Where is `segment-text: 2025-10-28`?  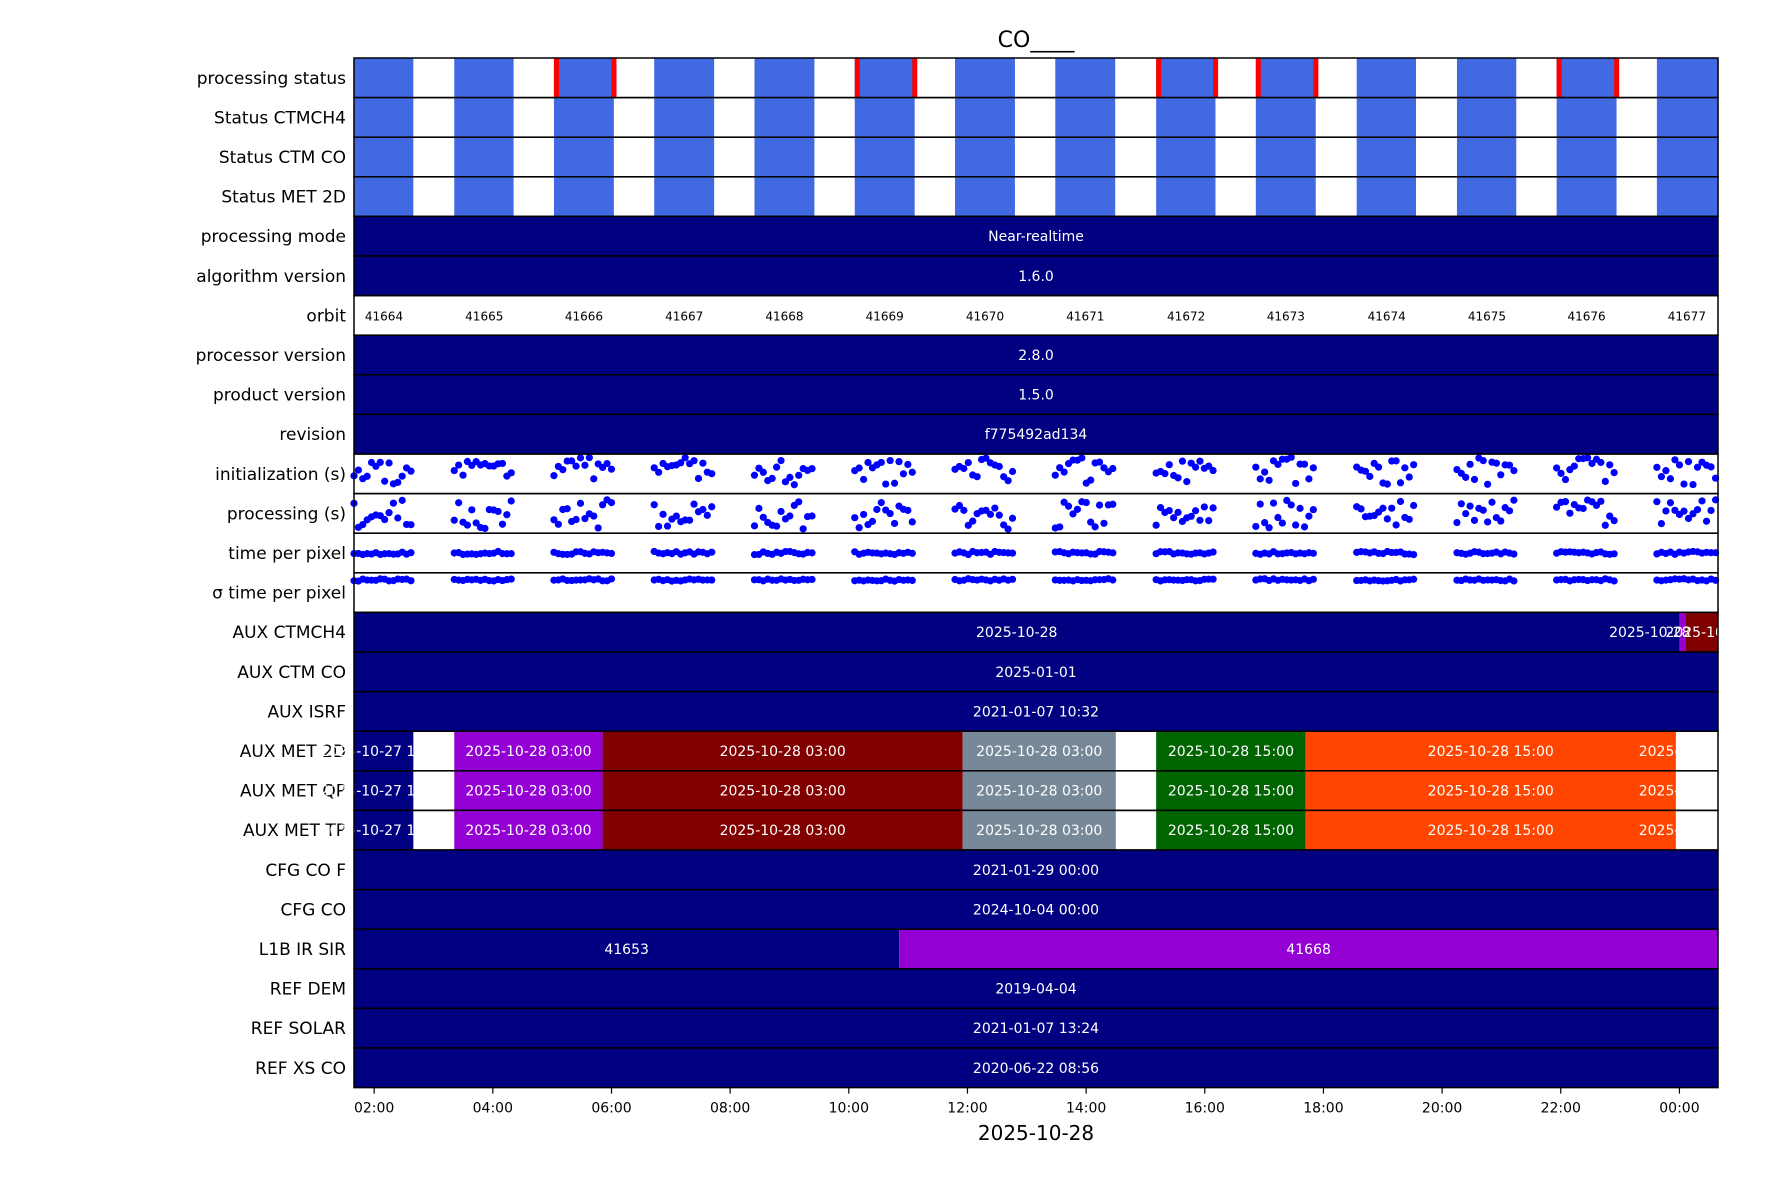
segment-text: 2025-10-28 is located at coordinates (1679, 792).